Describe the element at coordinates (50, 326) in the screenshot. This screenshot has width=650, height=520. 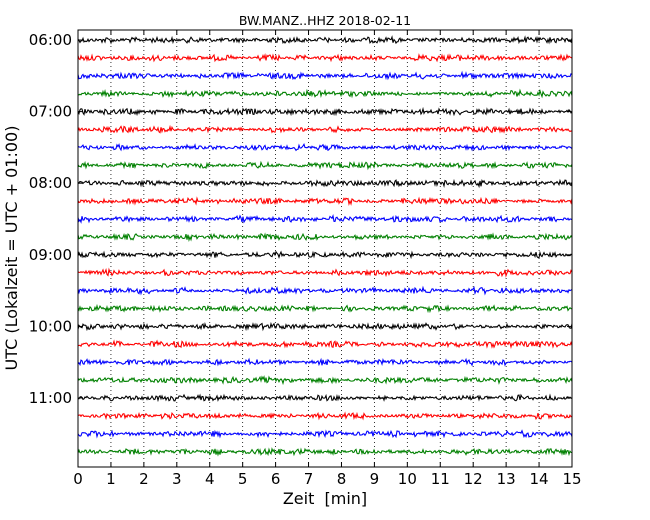
I see `y-tick-label: 10:00` at that location.